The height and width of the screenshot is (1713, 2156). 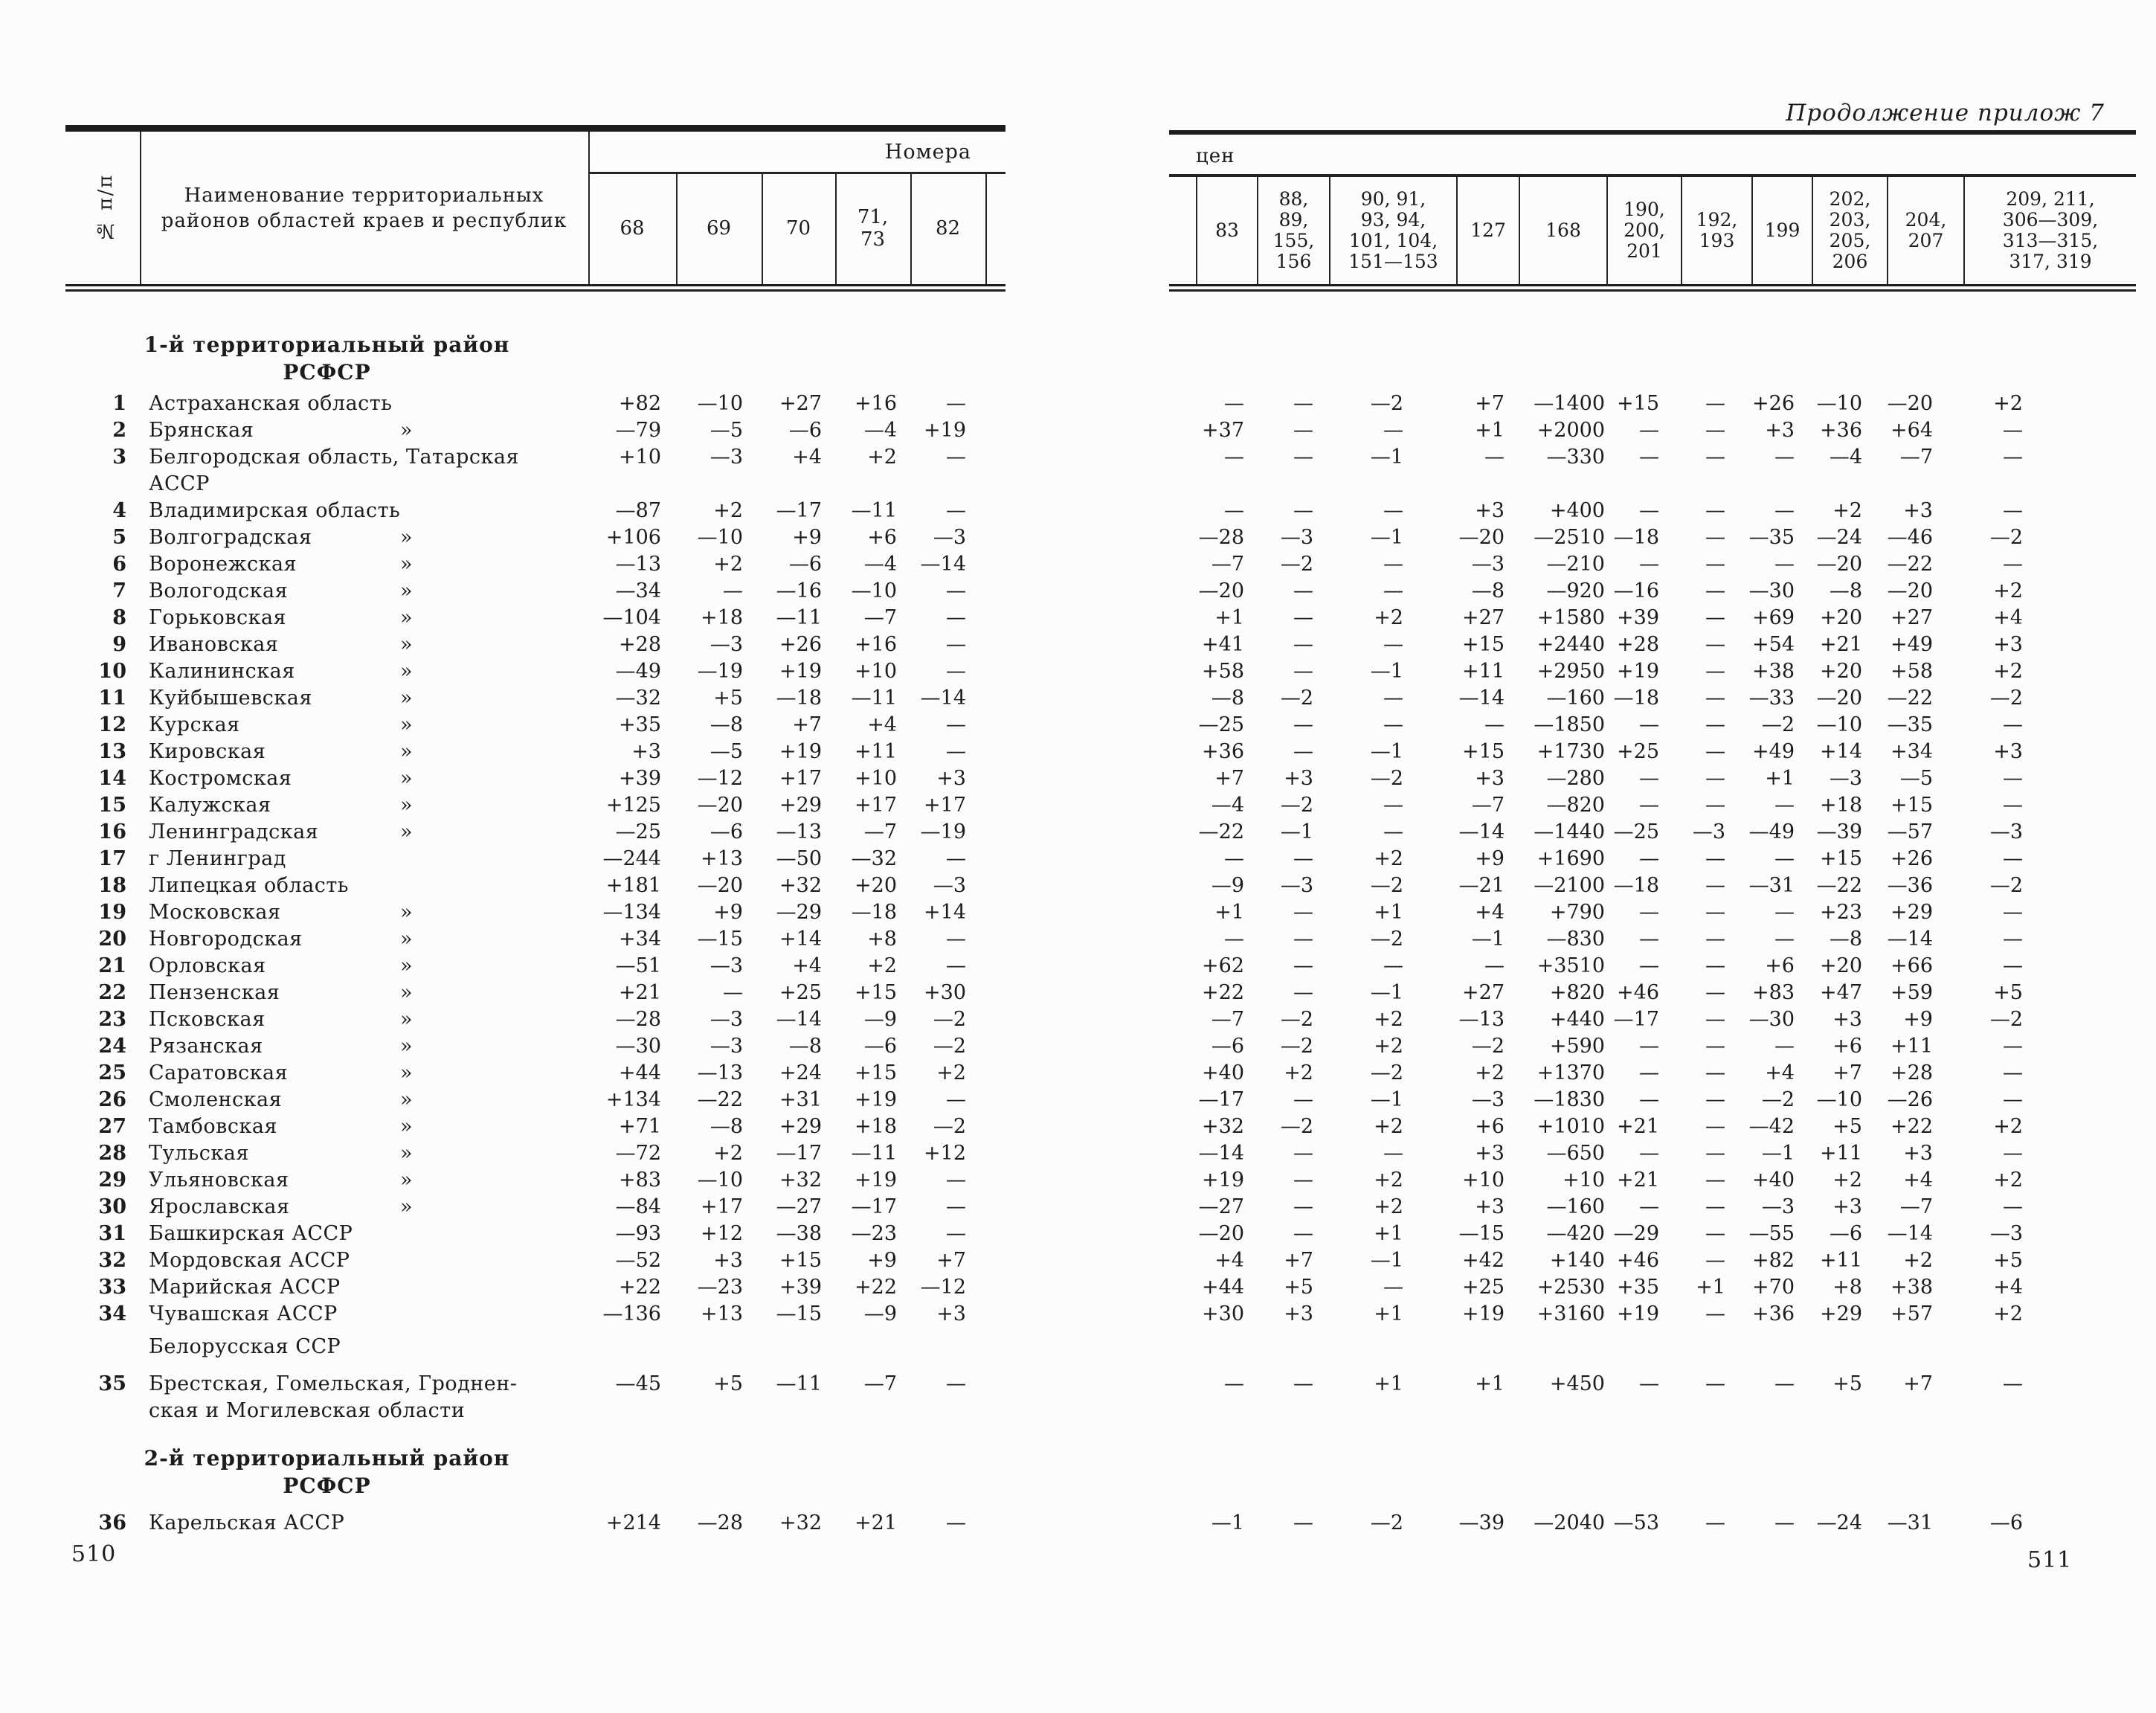 I want to click on value-cell: —30, so click(x=638, y=1046).